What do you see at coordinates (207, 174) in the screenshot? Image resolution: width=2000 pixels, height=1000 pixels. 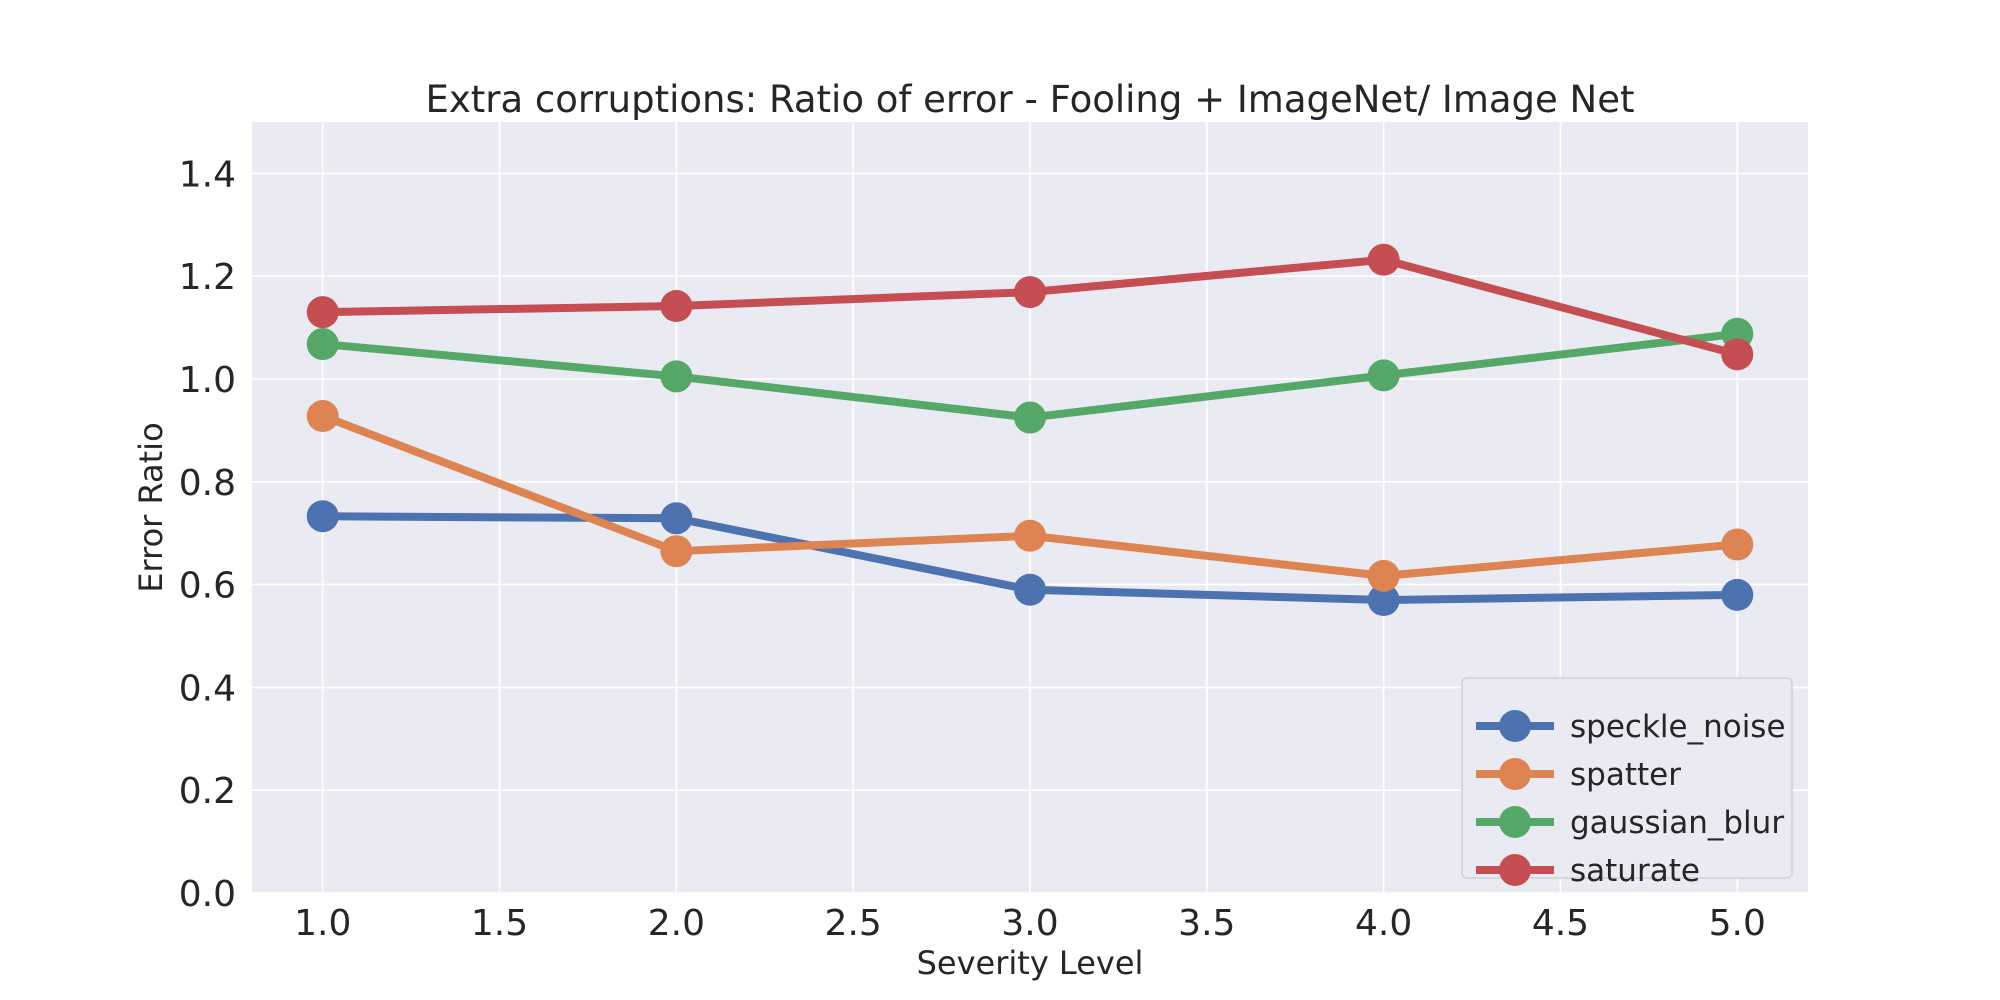 I see `y-tick-label: 1.4` at bounding box center [207, 174].